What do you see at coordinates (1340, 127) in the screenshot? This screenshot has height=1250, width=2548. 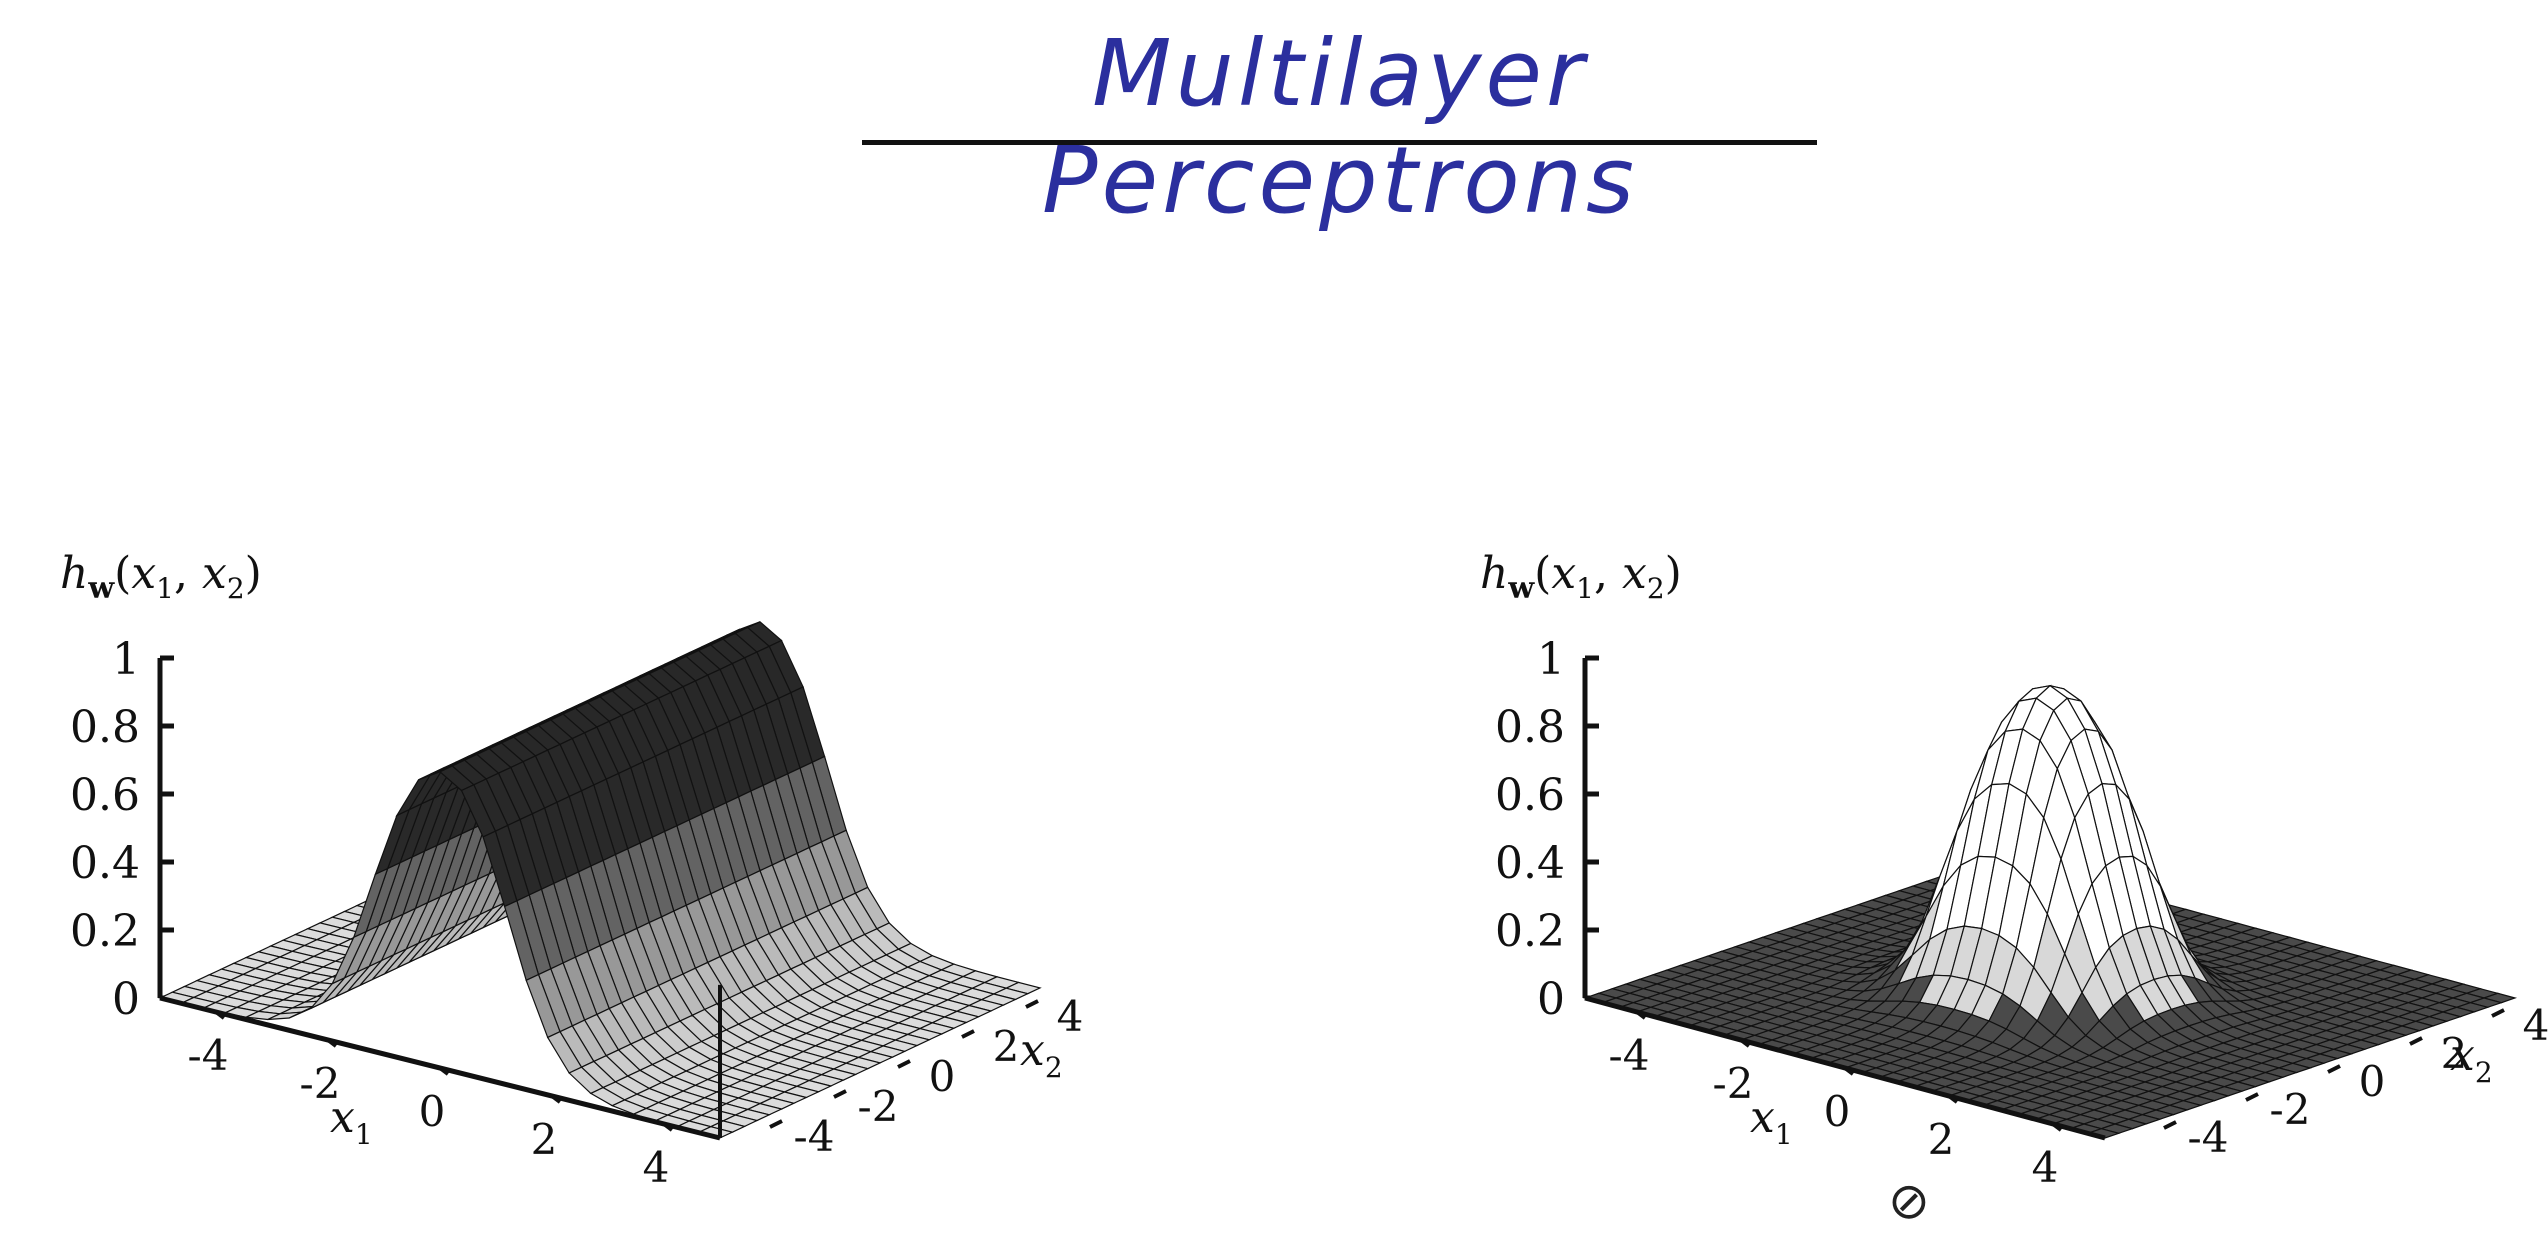 I see `slide-title: Multilayer Perceptrons` at bounding box center [1340, 127].